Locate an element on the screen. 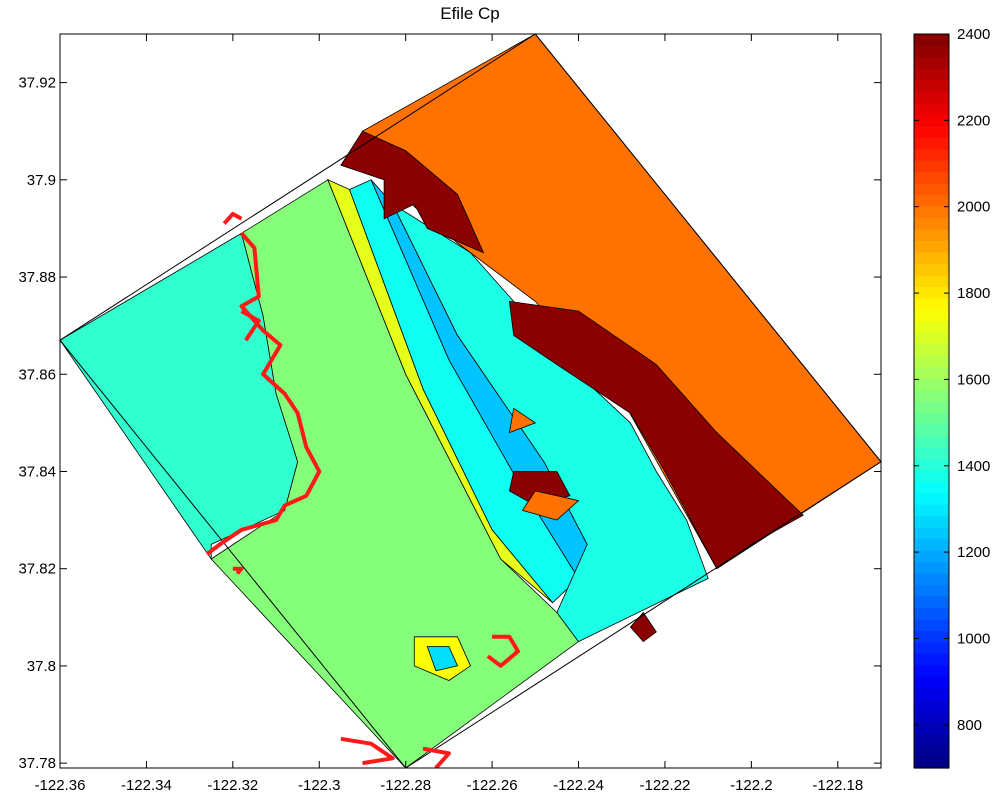 The height and width of the screenshot is (797, 1008). y-tick-label: 37.88 is located at coordinates (37, 277).